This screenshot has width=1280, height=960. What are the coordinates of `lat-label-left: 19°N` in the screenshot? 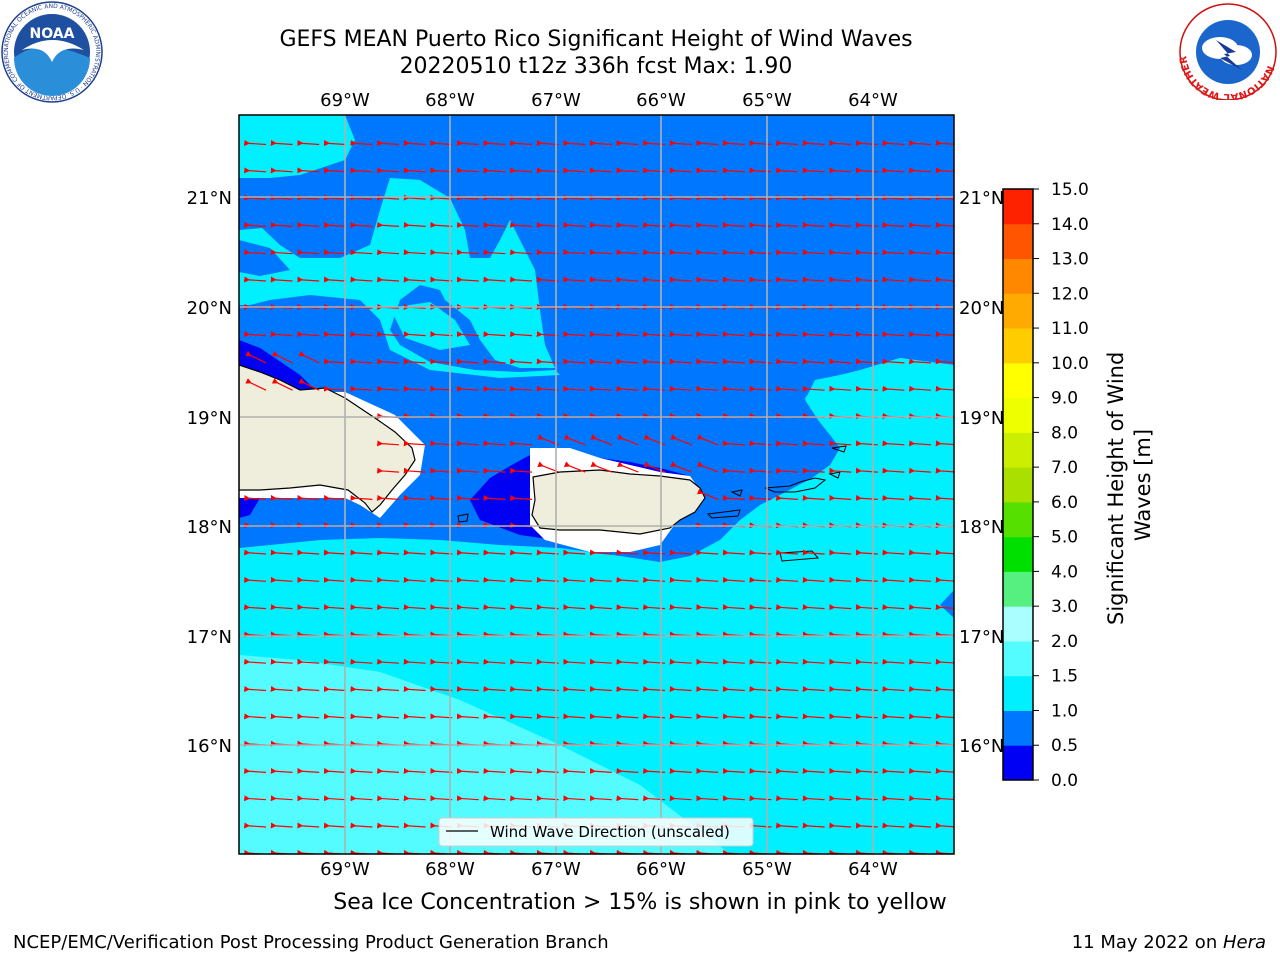 It's located at (209, 418).